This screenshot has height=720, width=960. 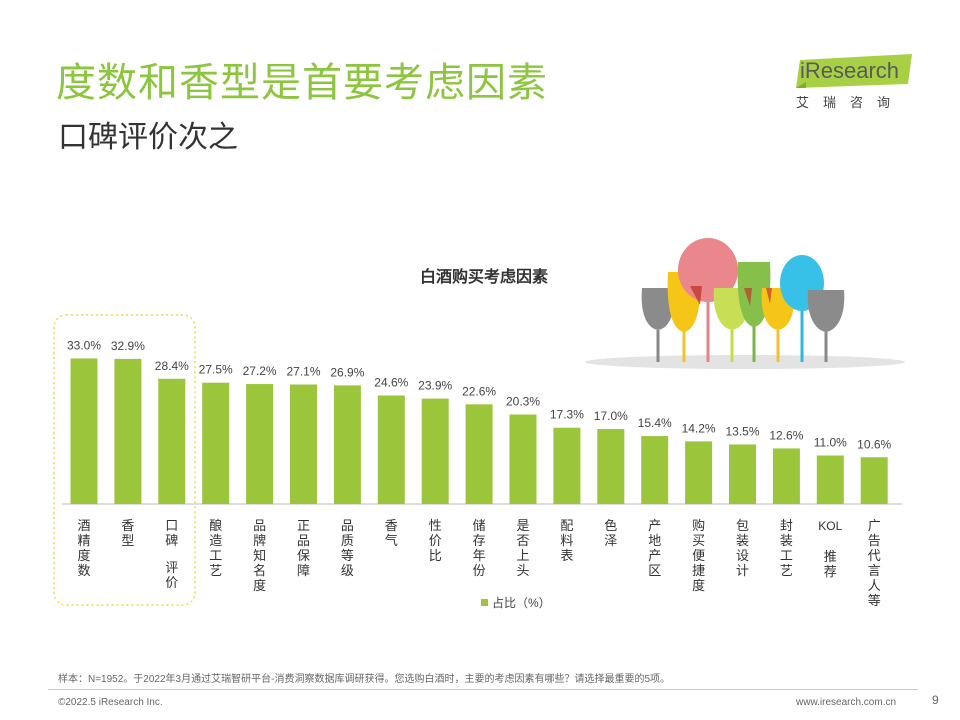 What do you see at coordinates (479, 391) in the screenshot?
I see `bar-value-label: 22.6%` at bounding box center [479, 391].